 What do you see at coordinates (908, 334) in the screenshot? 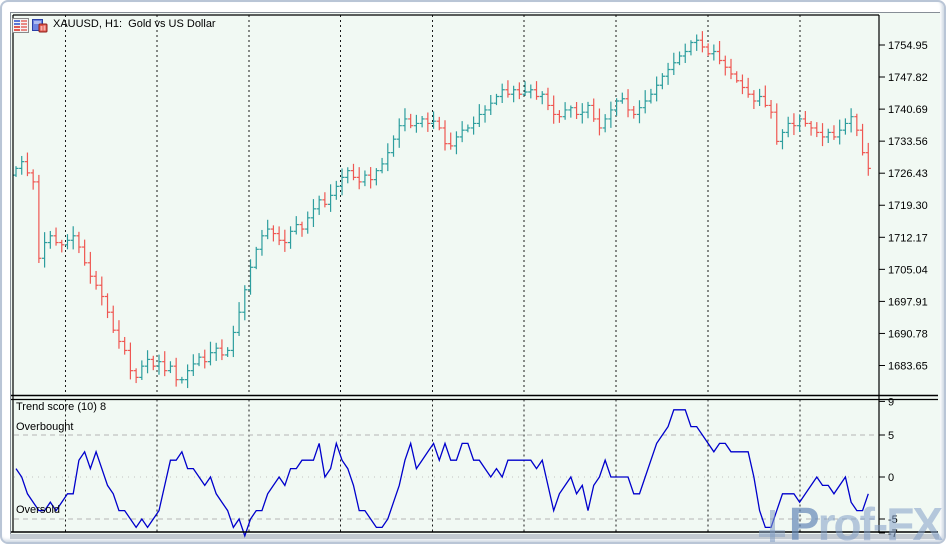
I see `svg-text: 1690.78` at bounding box center [908, 334].